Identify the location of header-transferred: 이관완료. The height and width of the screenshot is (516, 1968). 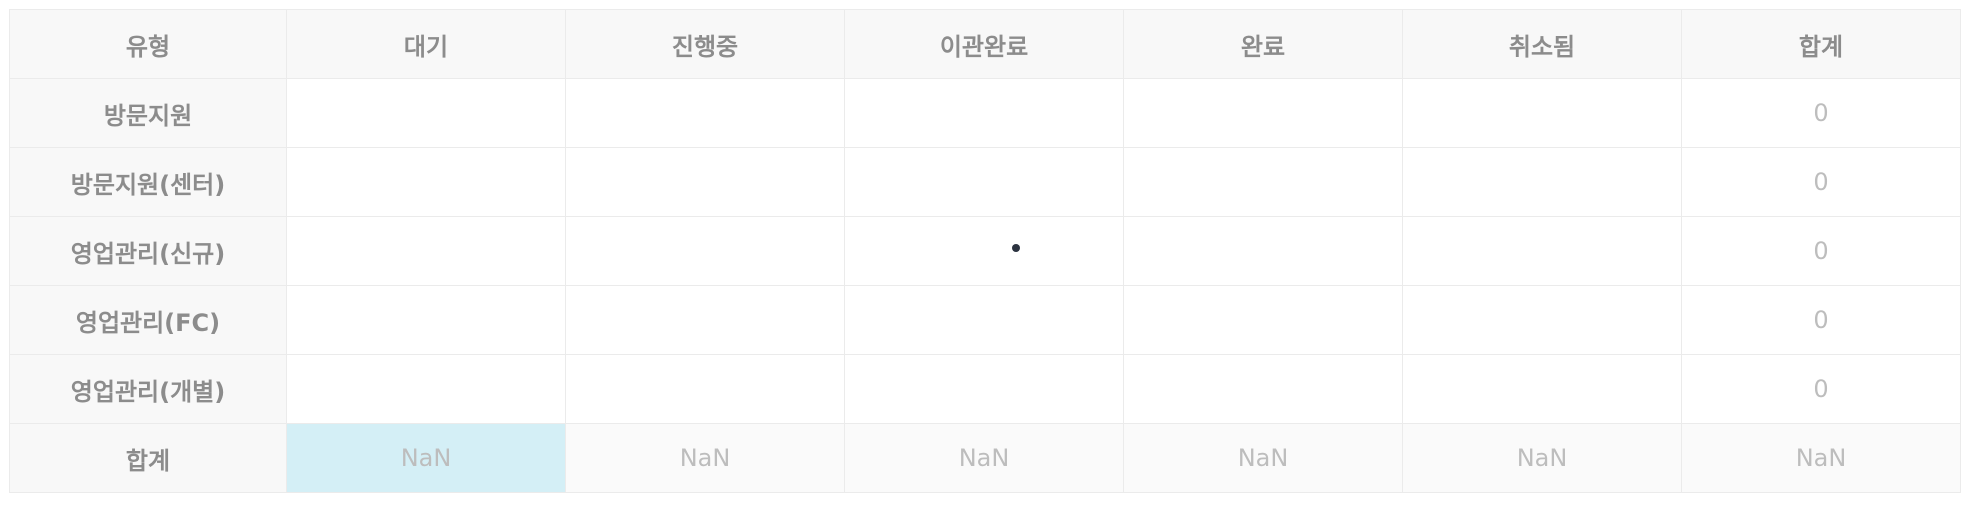
(984, 44).